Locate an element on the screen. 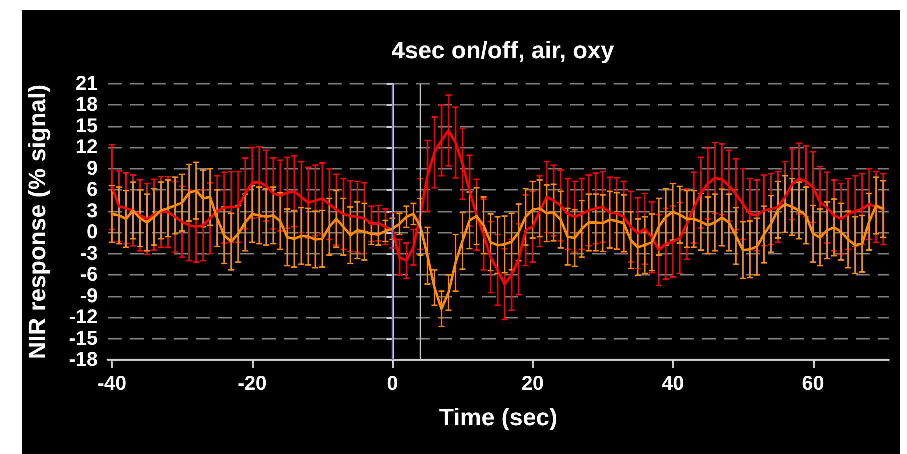  y-tick-label: 12 is located at coordinates (87, 147).